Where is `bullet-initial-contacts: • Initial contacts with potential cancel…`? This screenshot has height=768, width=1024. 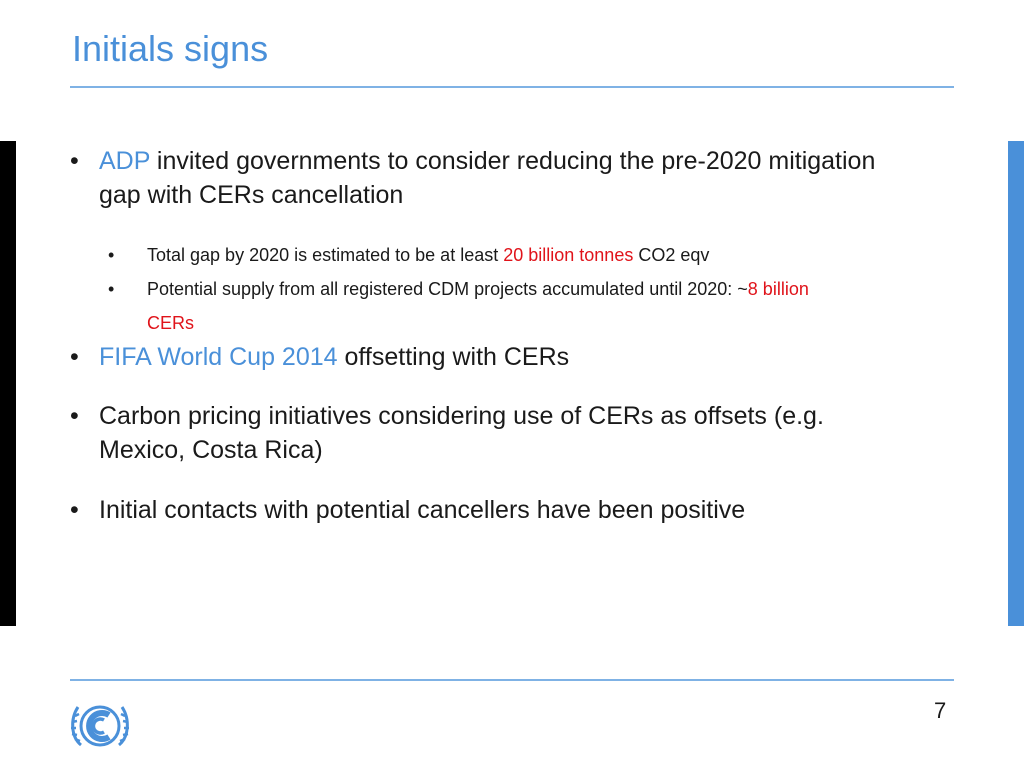 bullet-initial-contacts: • Initial contacts with potential cancel… is located at coordinates (480, 510).